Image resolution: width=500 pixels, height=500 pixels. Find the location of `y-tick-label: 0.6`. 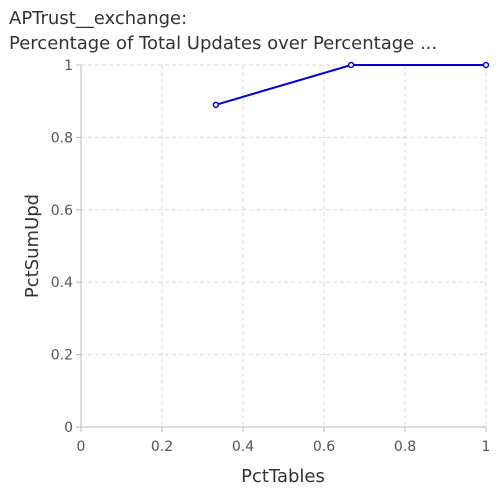

y-tick-label: 0.6 is located at coordinates (62, 211).